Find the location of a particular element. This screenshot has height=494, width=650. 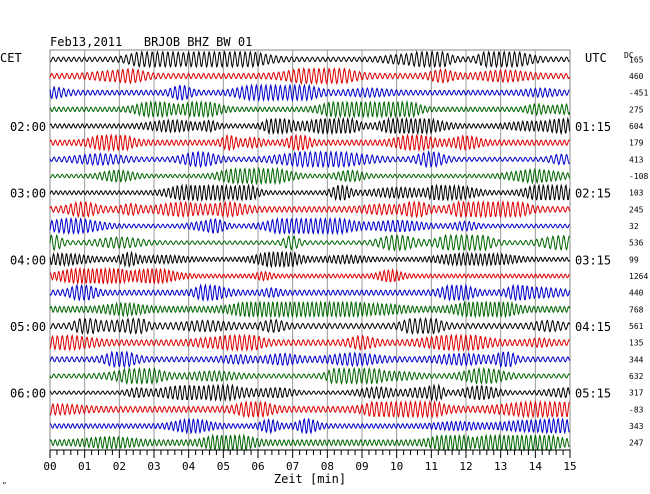

right-time-label: 05:15 is located at coordinates (593, 394).